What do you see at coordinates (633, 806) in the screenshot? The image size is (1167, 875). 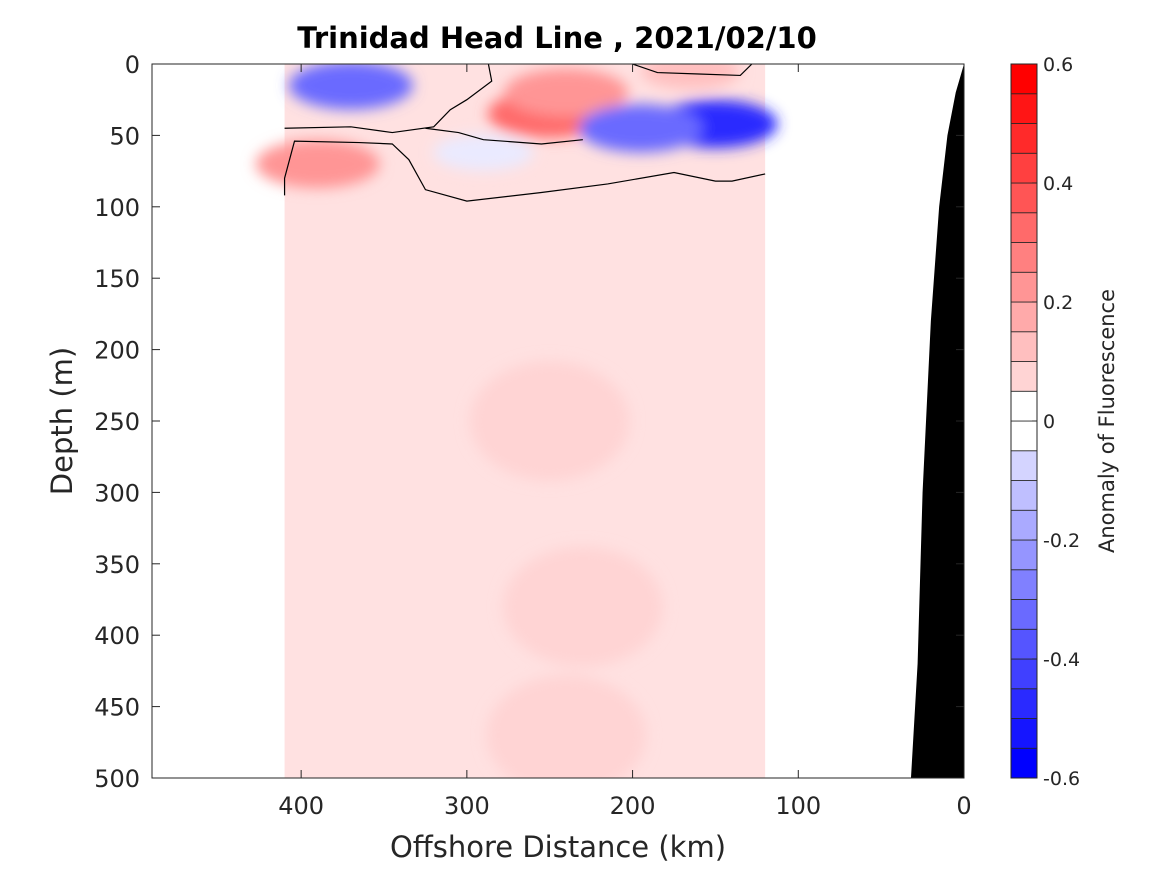 I see `x-tick-label-2: 200` at bounding box center [633, 806].